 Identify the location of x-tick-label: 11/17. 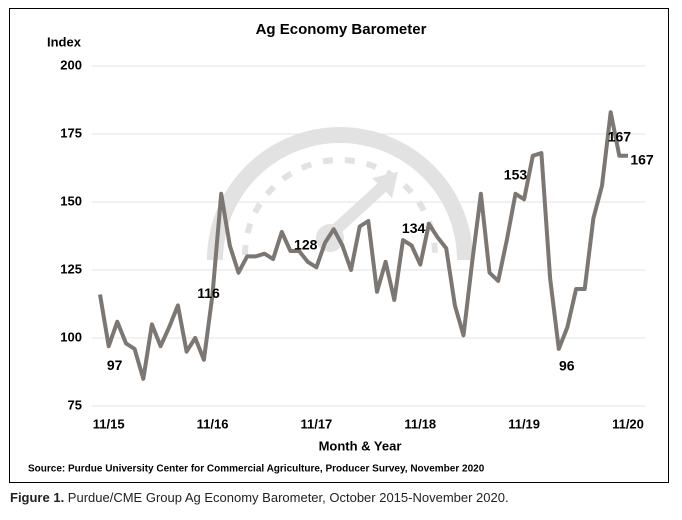
(316, 423).